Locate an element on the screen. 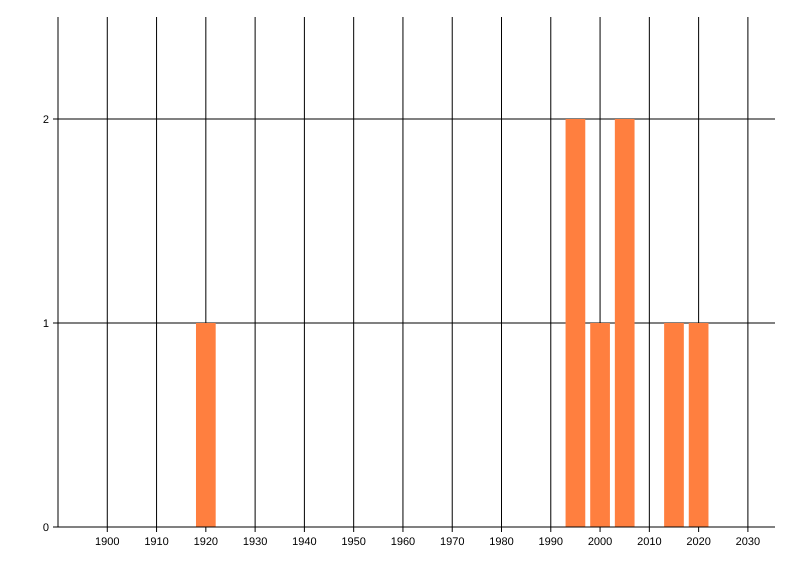 The width and height of the screenshot is (800, 576). x-tick-label: 1950 is located at coordinates (353, 542).